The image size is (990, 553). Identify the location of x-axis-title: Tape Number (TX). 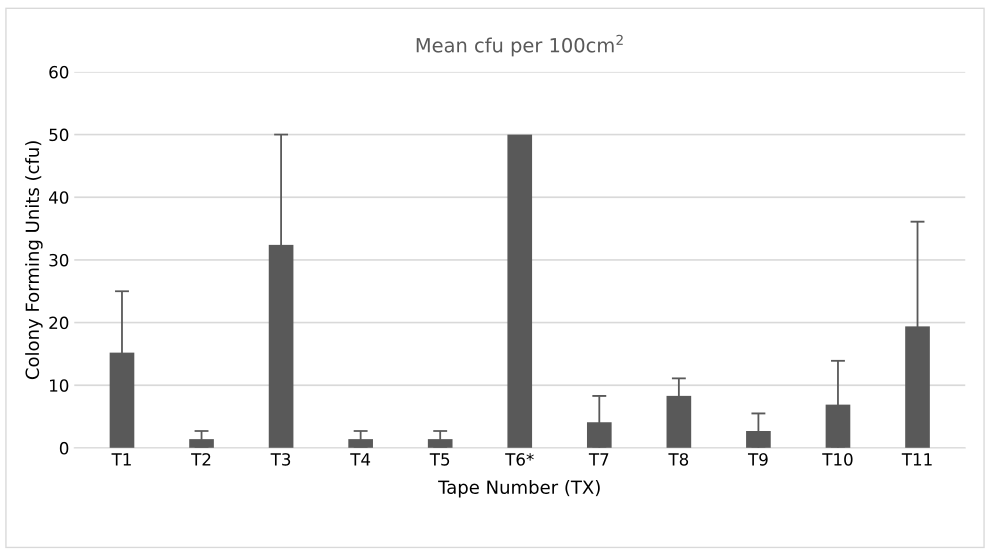
(519, 489).